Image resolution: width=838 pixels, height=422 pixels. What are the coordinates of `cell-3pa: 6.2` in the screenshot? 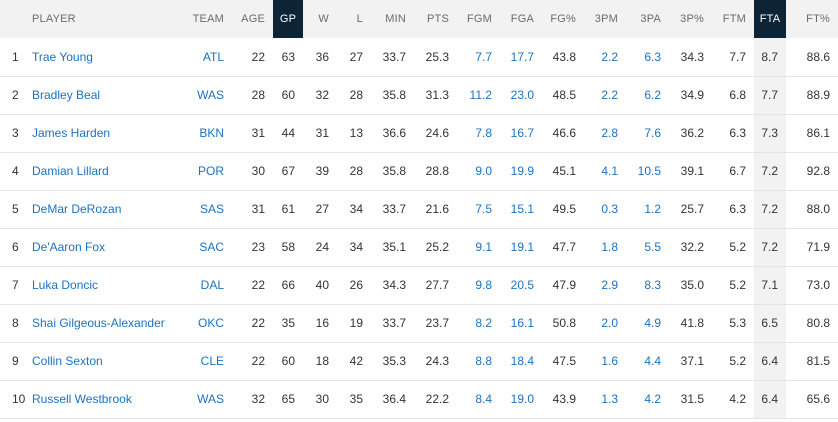 It's located at (647, 95).